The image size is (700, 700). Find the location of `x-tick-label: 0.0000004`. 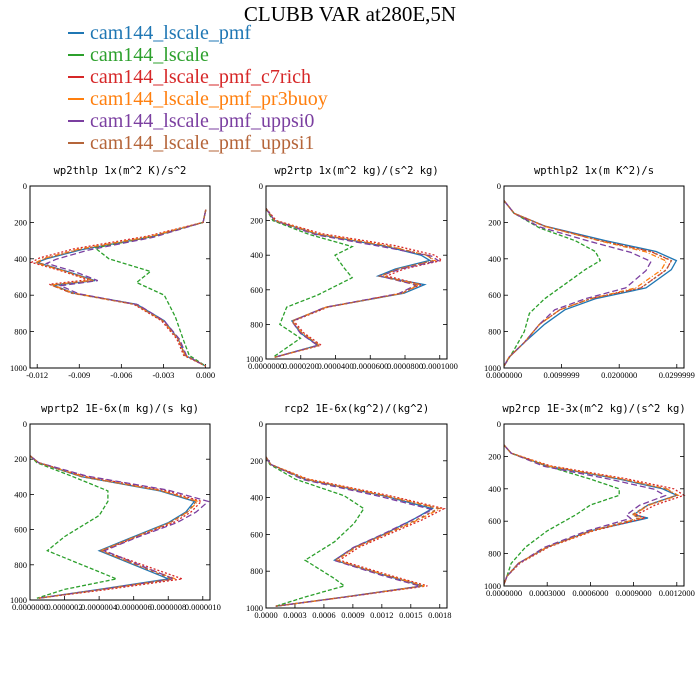

x-tick-label: 0.0000004 is located at coordinates (99, 607).